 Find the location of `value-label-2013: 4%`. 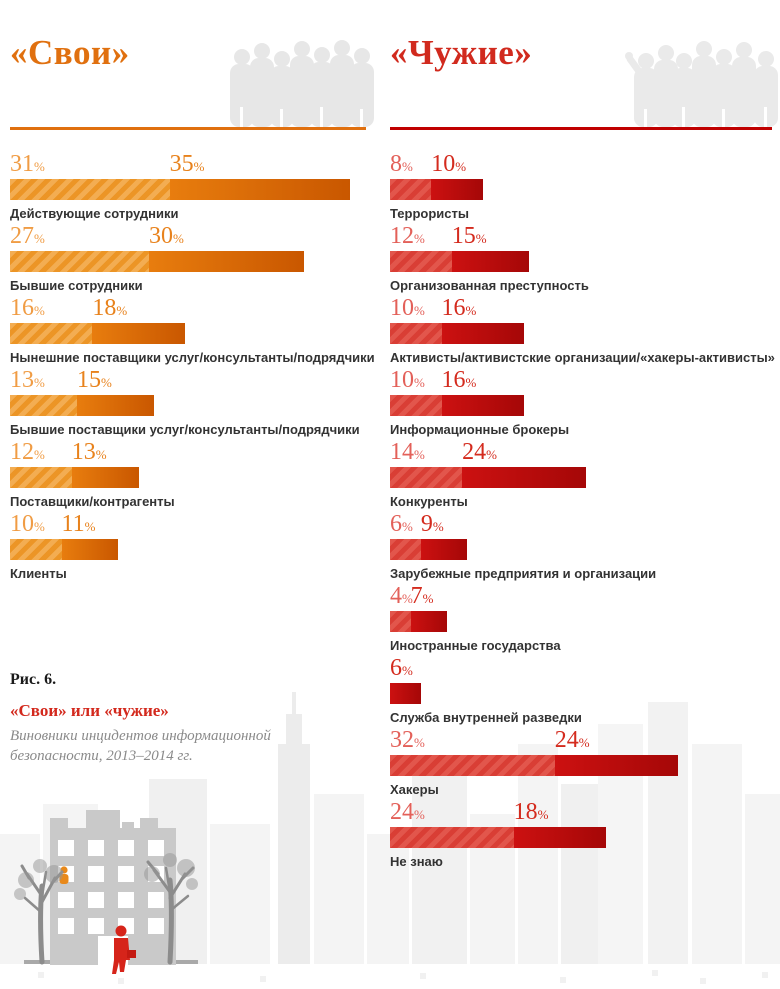

value-label-2013: 4% is located at coordinates (401, 596).